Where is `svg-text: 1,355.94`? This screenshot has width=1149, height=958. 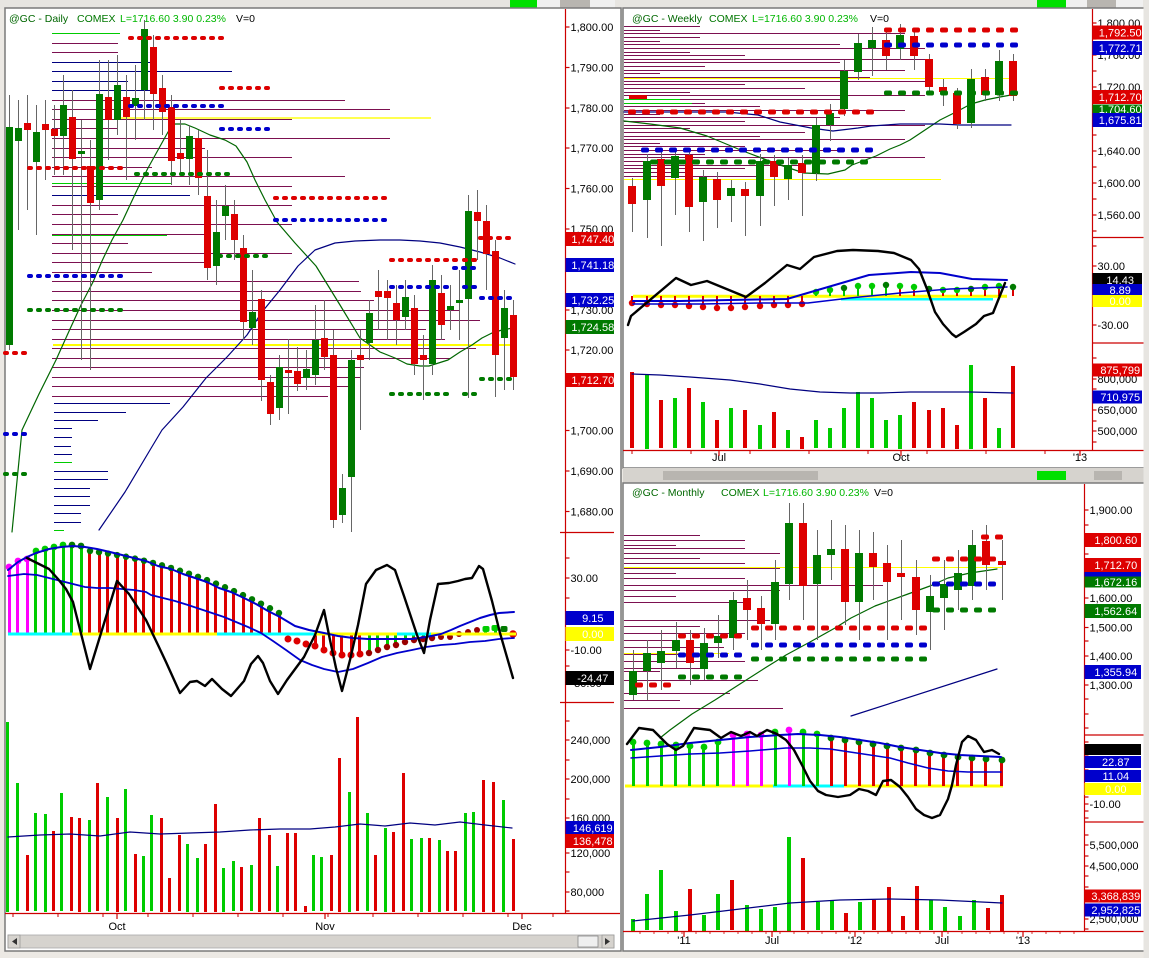 svg-text: 1,355.94 is located at coordinates (1115, 673).